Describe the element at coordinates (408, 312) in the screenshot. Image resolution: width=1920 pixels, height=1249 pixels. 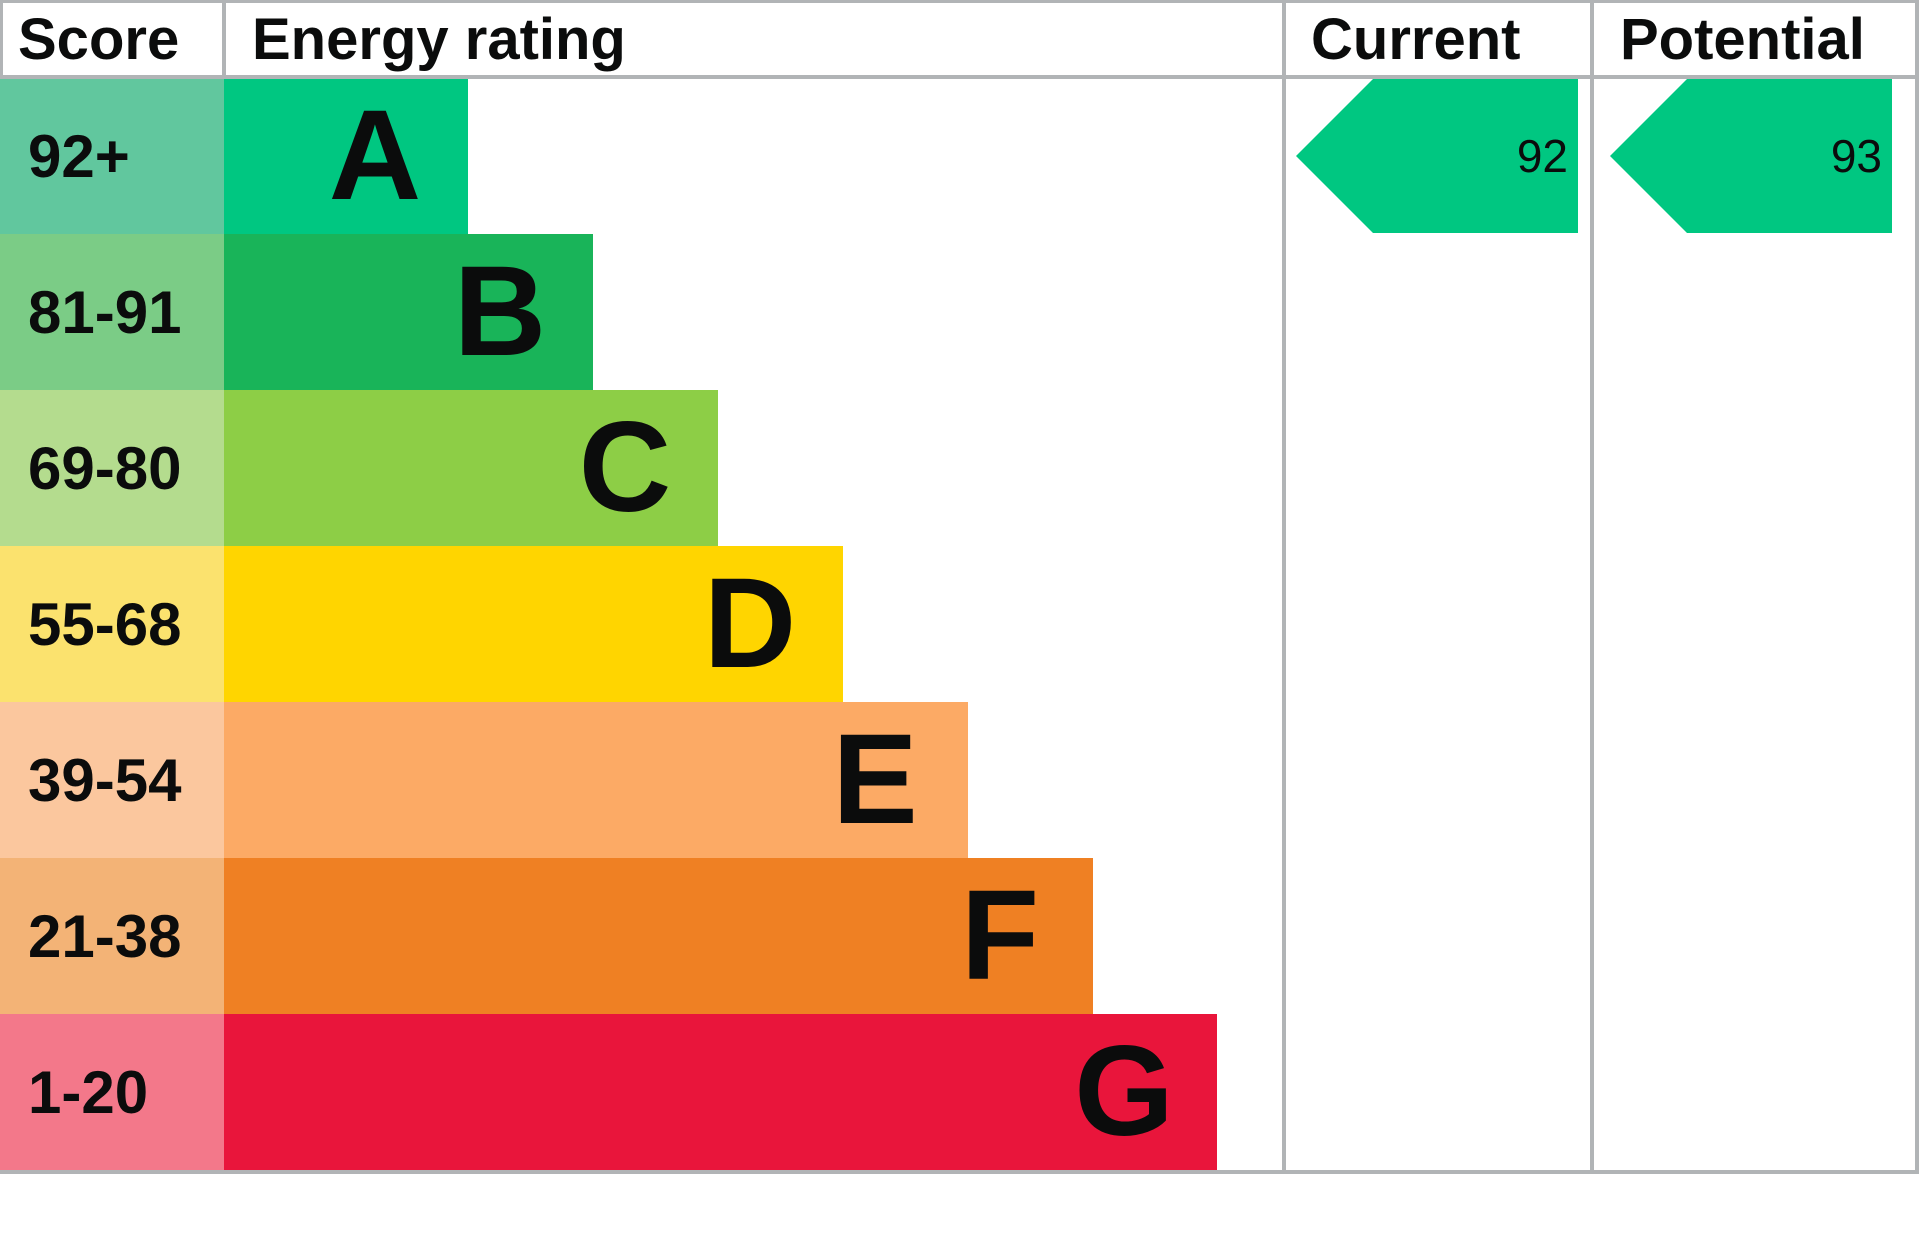
I see `band-bar: B` at that location.